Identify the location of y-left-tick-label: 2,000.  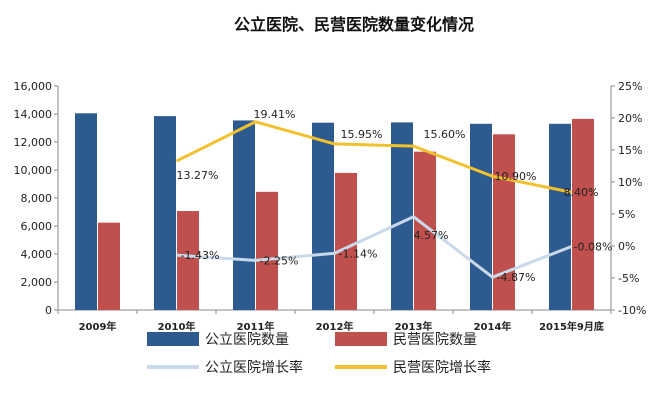
(37, 282).